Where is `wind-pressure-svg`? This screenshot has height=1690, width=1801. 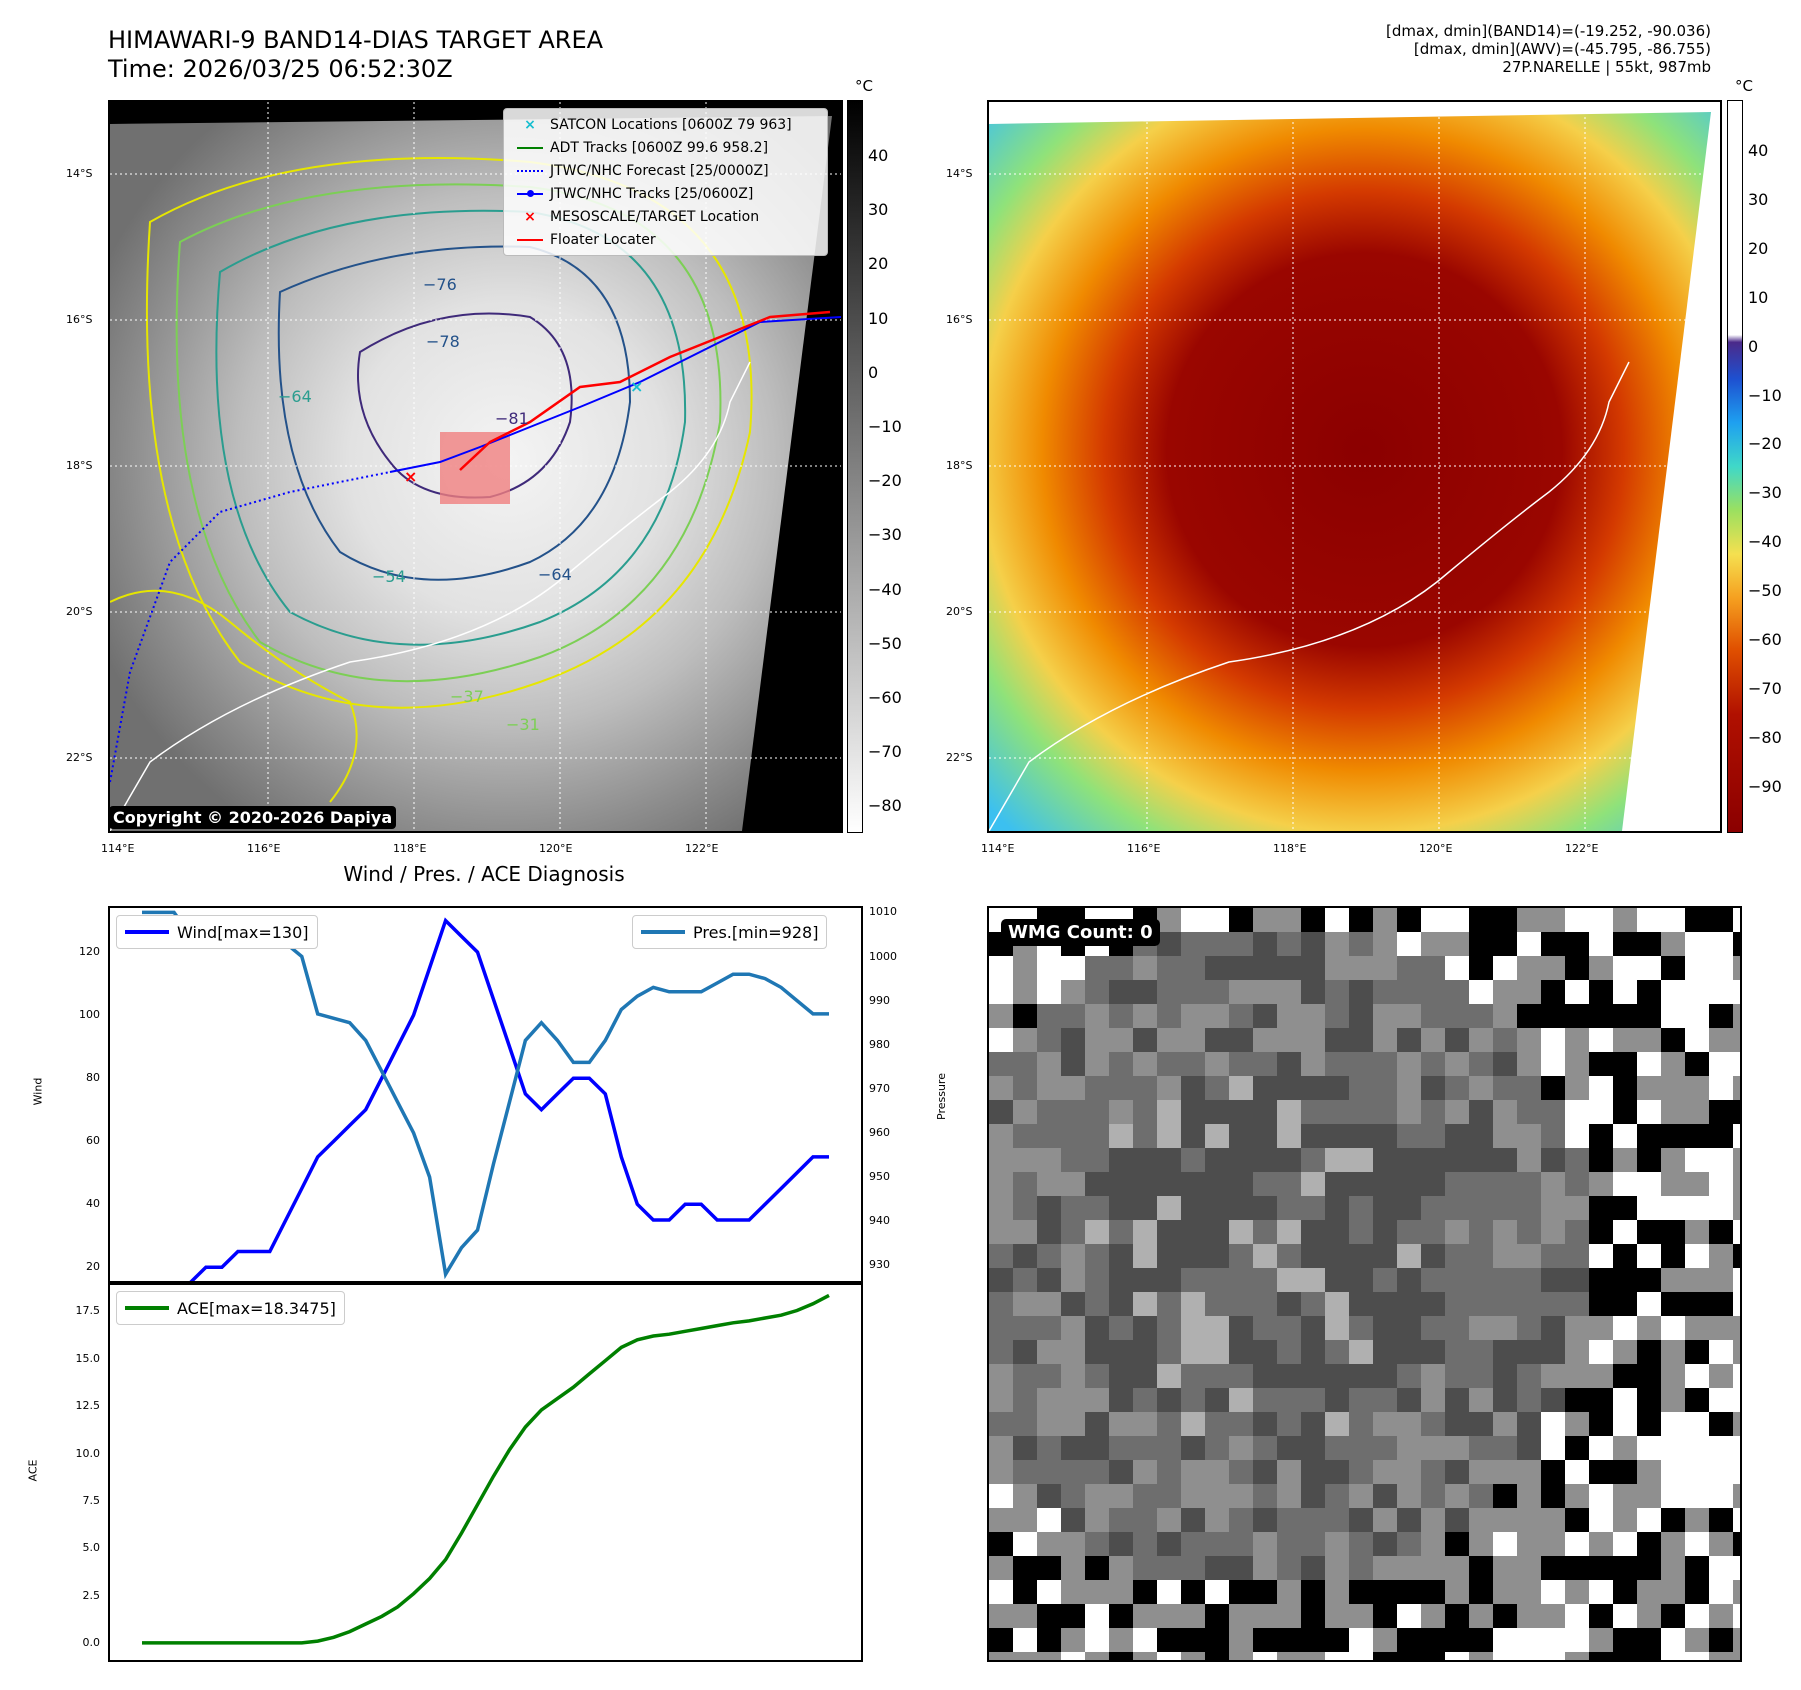 wind-pressure-svg is located at coordinates (485, 1096).